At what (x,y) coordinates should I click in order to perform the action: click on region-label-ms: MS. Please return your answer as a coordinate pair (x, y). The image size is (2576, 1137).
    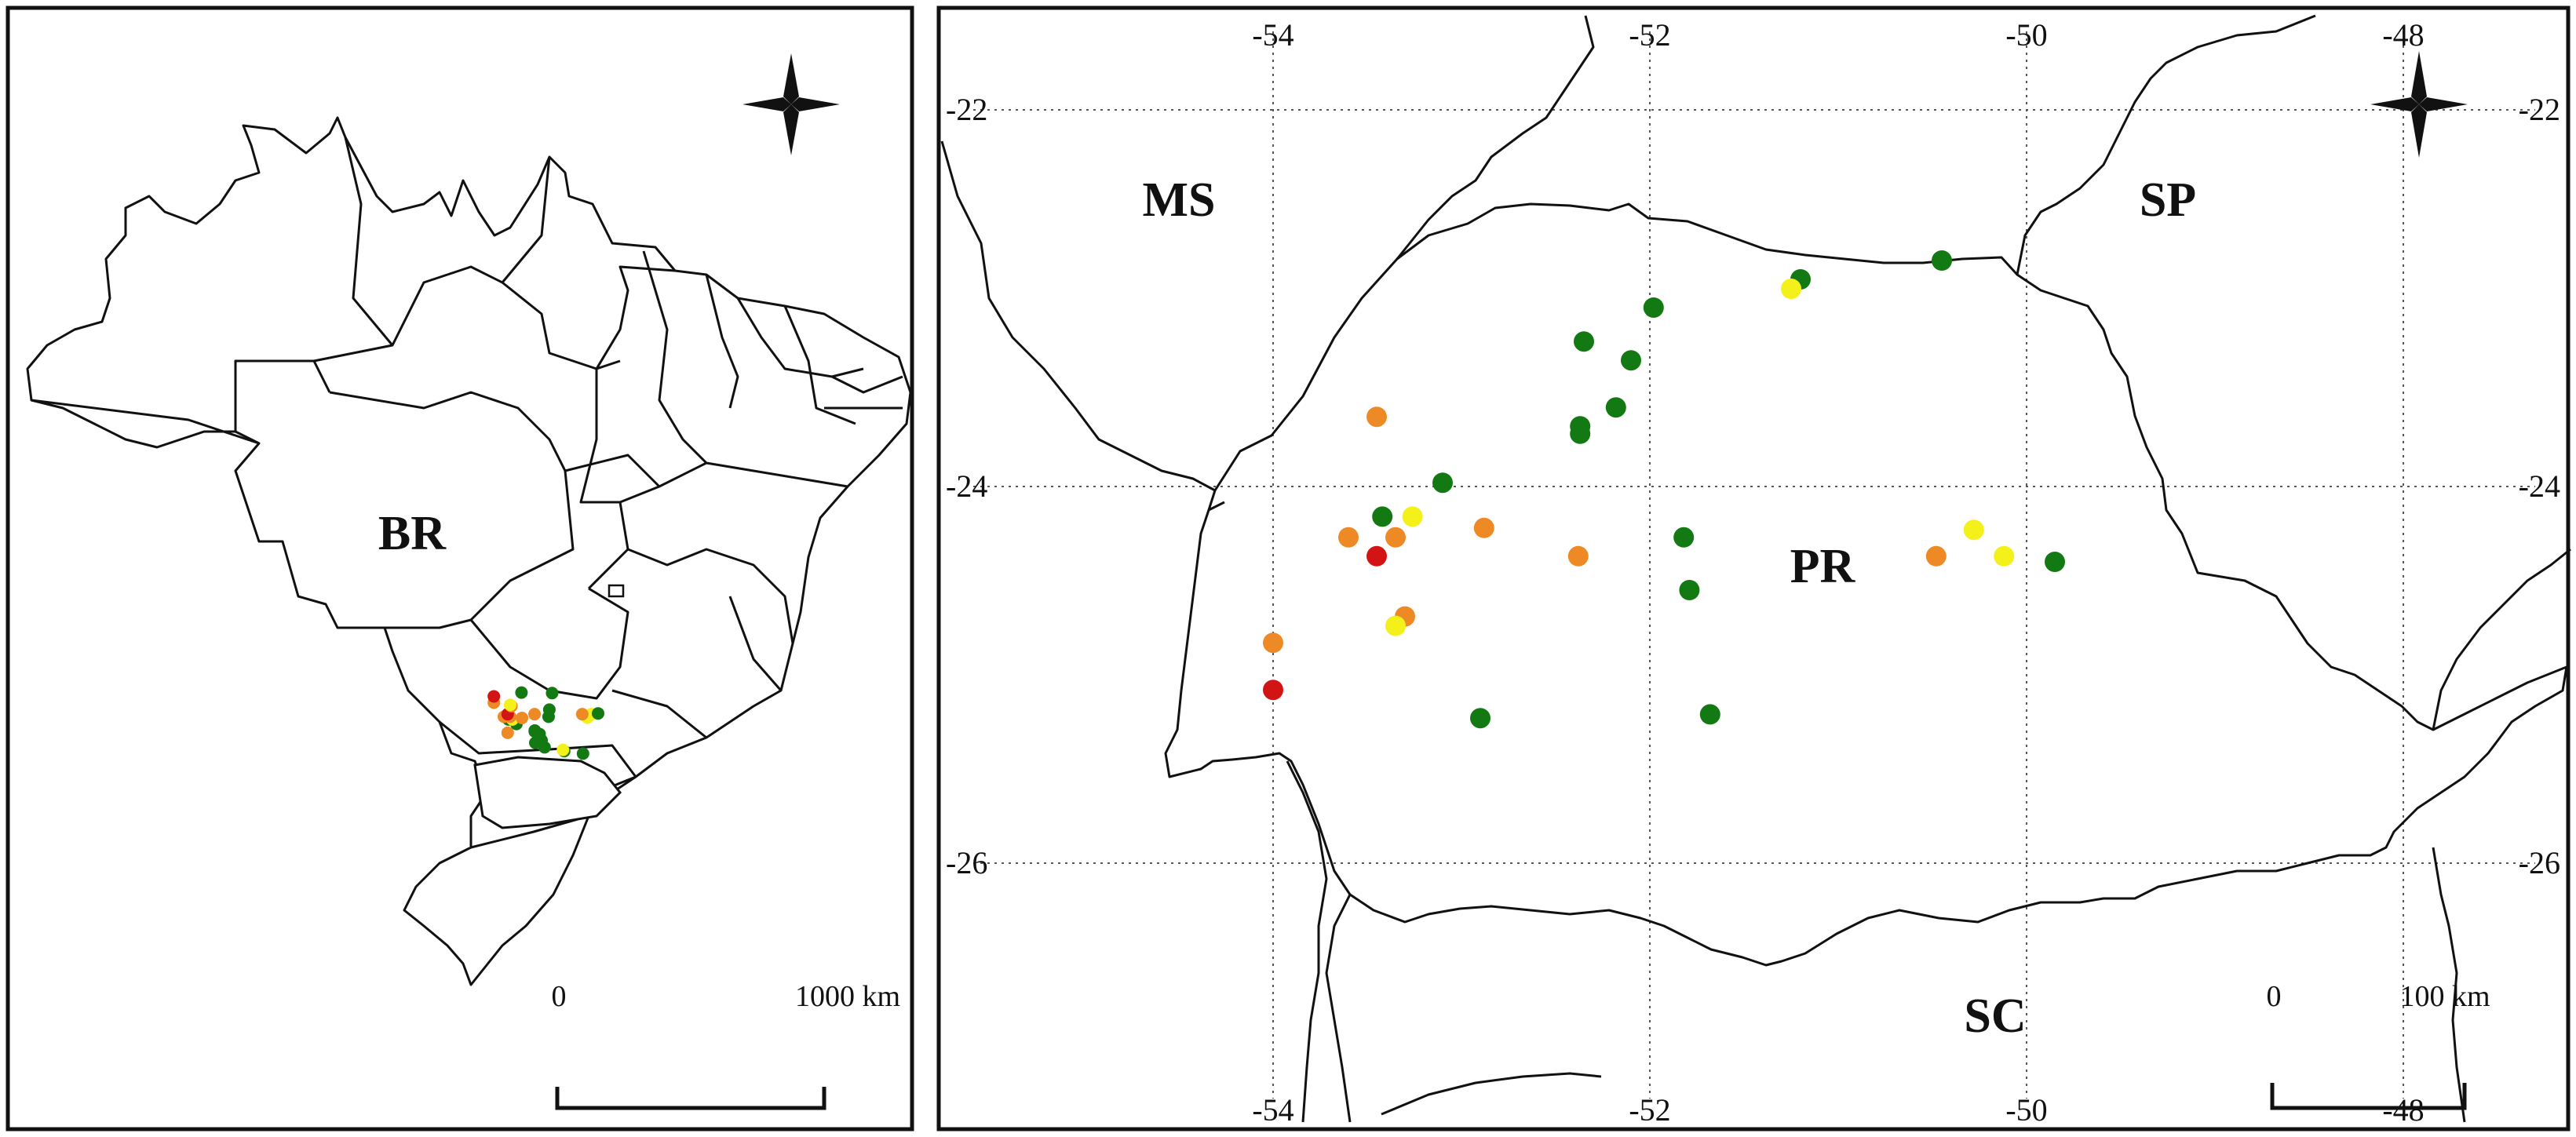
    Looking at the image, I should click on (1179, 200).